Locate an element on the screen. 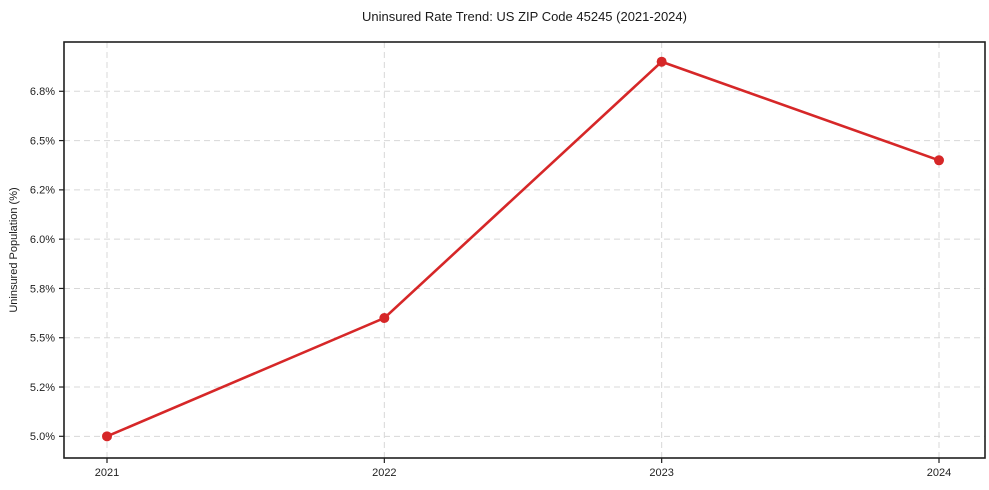 The height and width of the screenshot is (490, 989). x-tick-label: 2024 is located at coordinates (939, 473).